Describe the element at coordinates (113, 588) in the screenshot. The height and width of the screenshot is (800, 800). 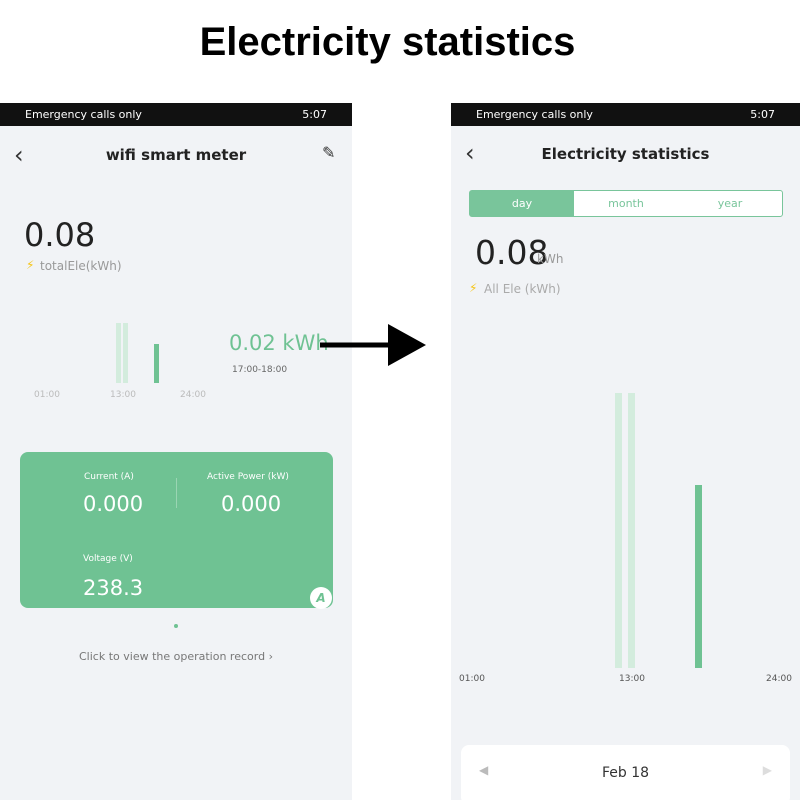
I see `voltage-value: 238.3` at that location.